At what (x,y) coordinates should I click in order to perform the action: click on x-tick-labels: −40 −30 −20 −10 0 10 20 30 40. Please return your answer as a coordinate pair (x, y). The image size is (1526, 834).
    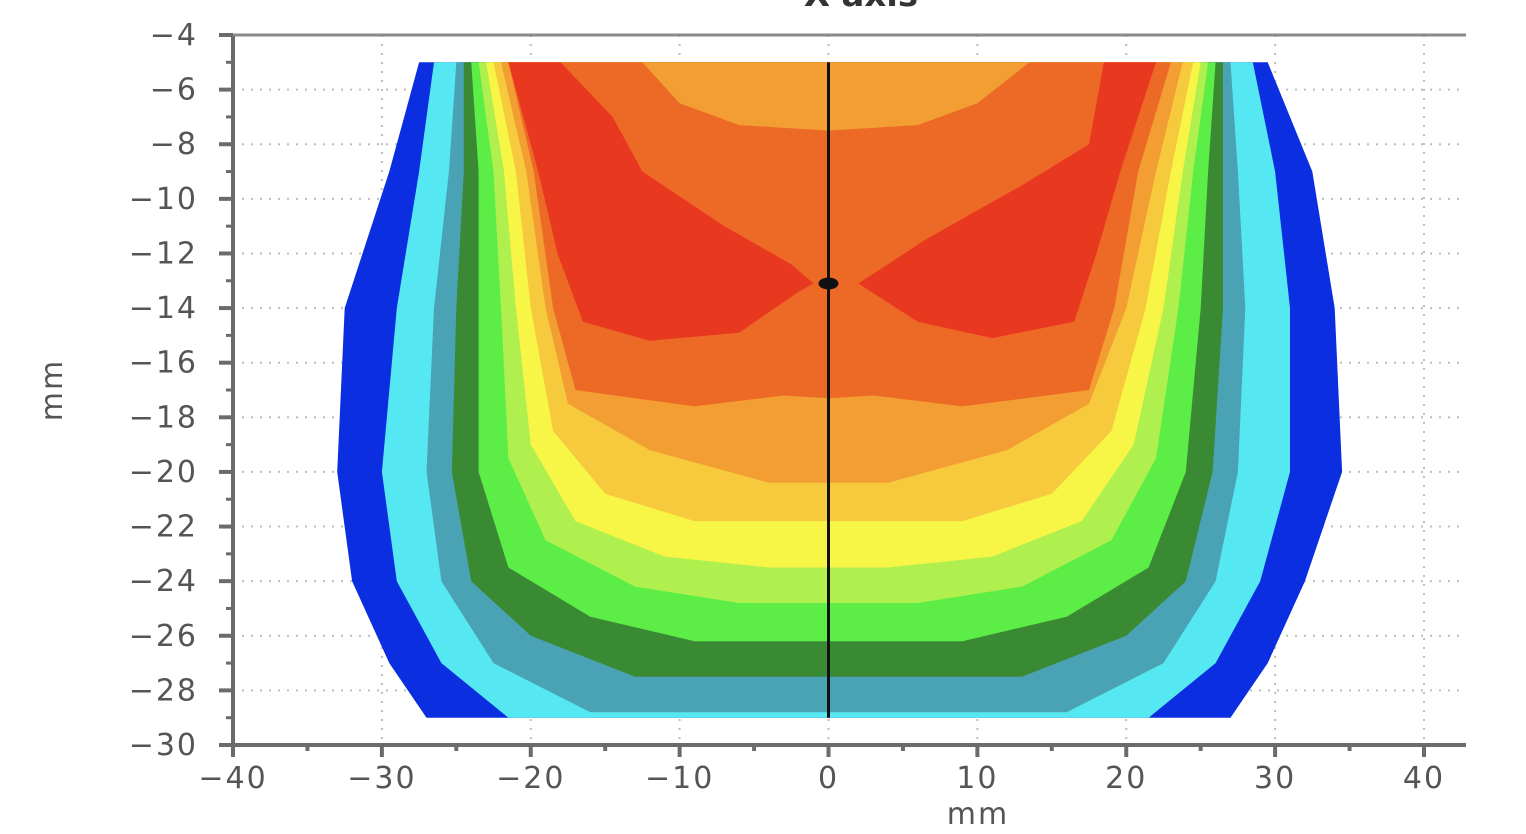
    Looking at the image, I should click on (821, 778).